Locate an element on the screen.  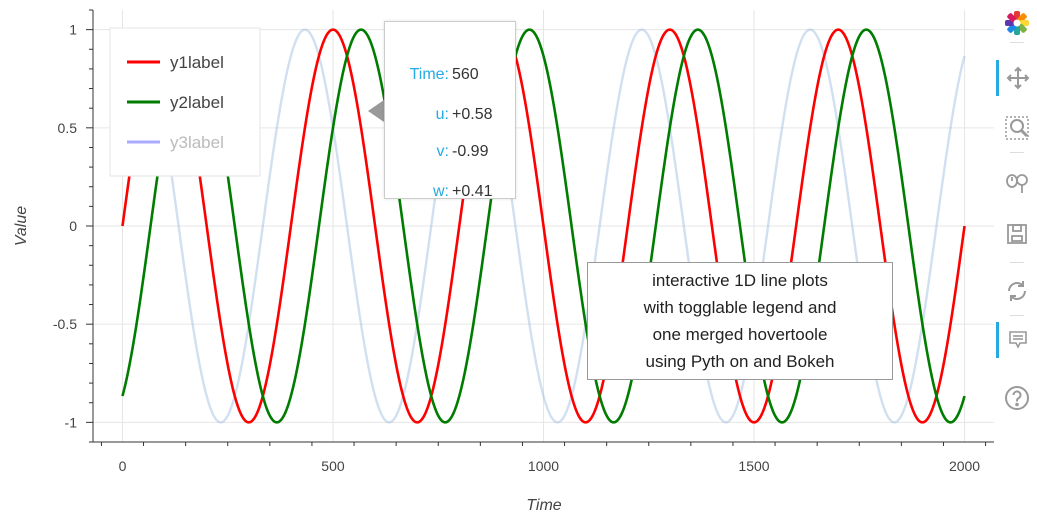
legend: y1label y2label y3label is located at coordinates (185, 102).